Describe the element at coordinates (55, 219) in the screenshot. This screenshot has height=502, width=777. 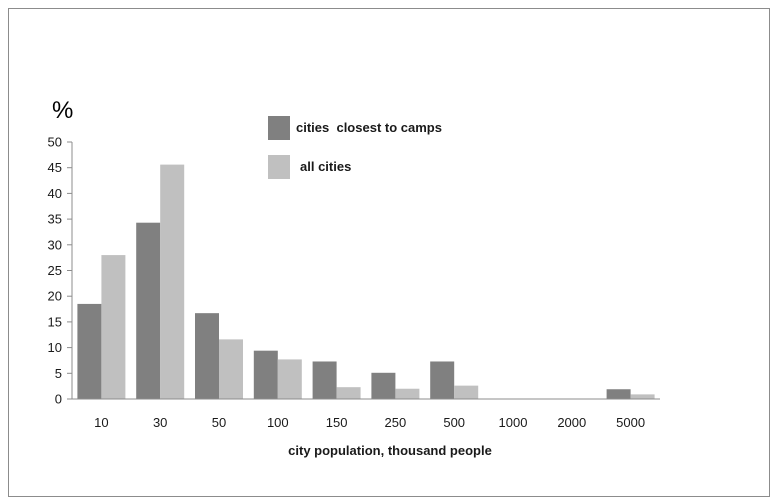
I see `y-tick-label: 35` at that location.